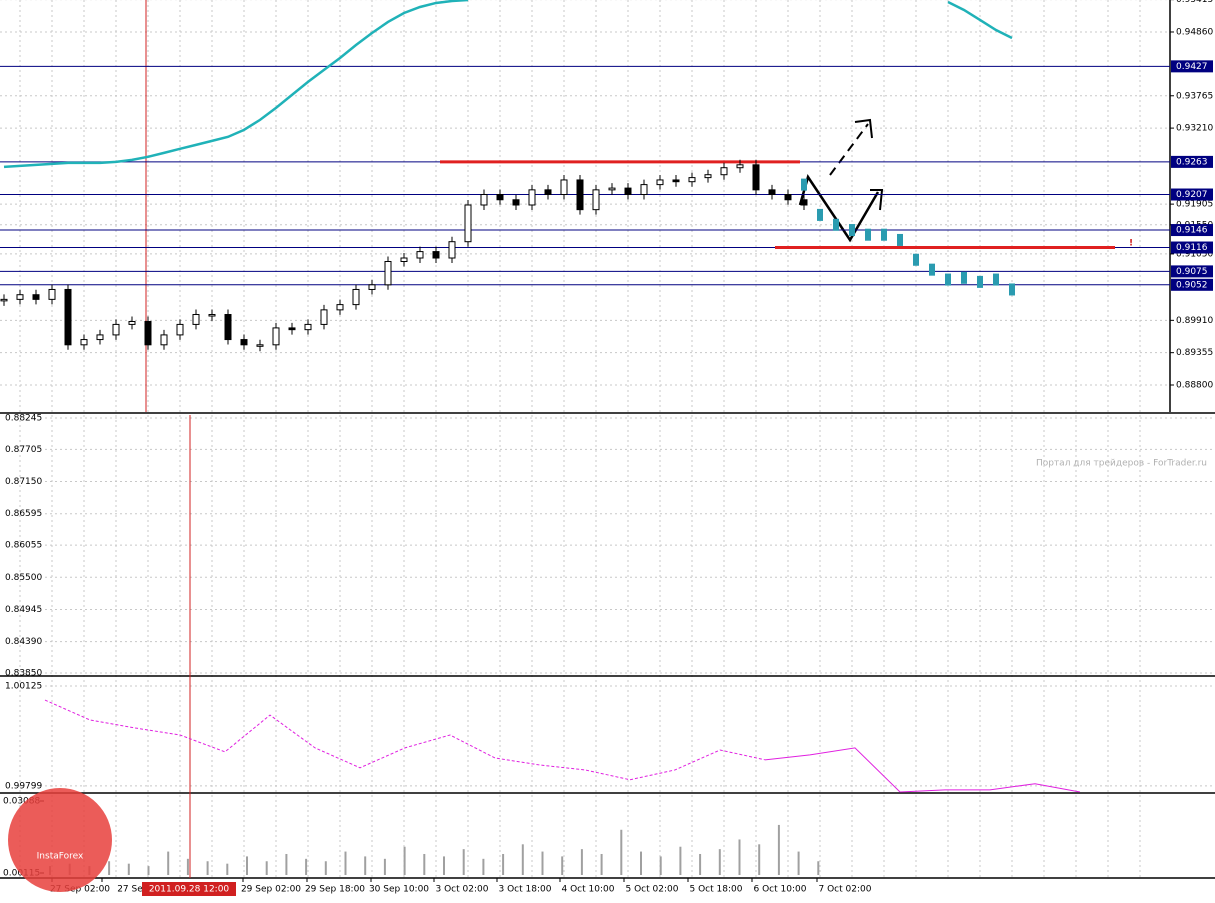 This screenshot has width=1215, height=903. What do you see at coordinates (588, 890) in the screenshot?
I see `time-label: 4 Oct 10:00` at bounding box center [588, 890].